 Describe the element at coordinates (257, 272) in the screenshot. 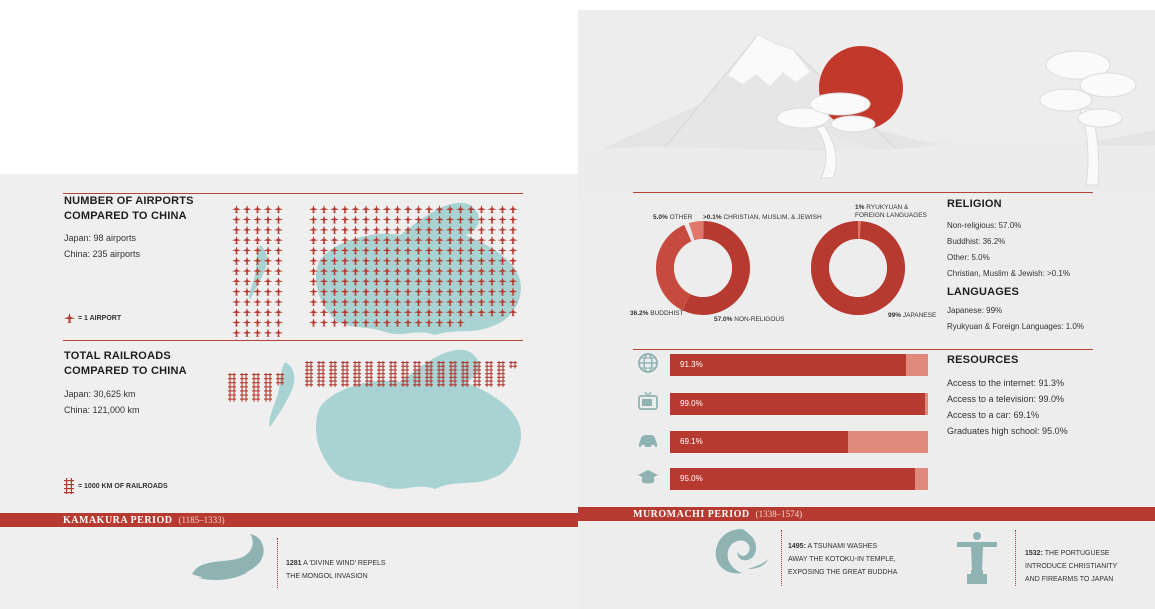

I see `japan-airports-group` at that location.